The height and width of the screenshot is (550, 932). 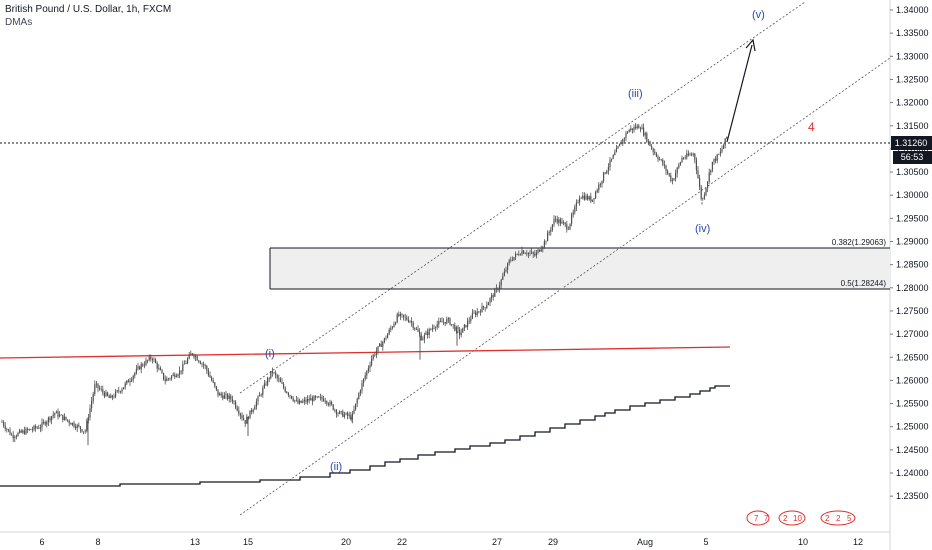 What do you see at coordinates (365, 352) in the screenshot?
I see `red-ma-line` at bounding box center [365, 352].